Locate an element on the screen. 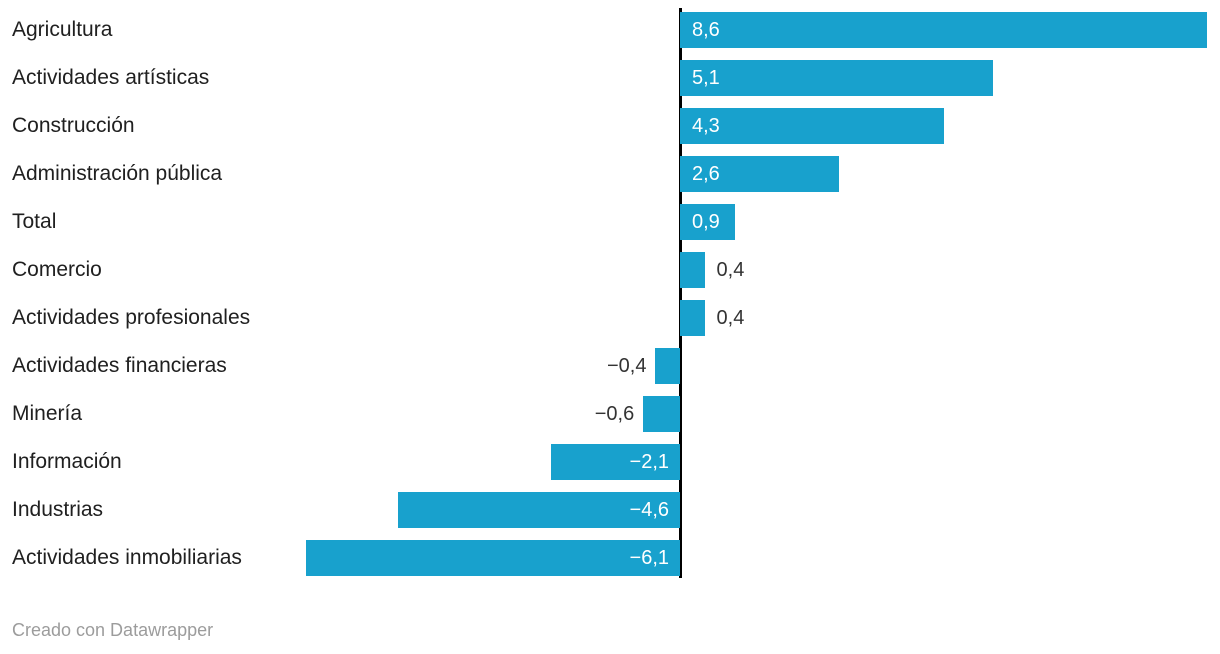 This screenshot has height=654, width=1220. category-label: Información is located at coordinates (67, 461).